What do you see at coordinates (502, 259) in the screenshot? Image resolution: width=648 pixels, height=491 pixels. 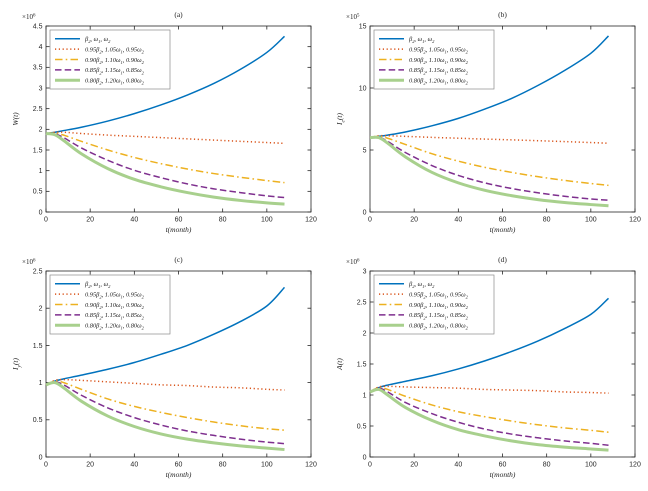 I see `plot-title: (d)` at bounding box center [502, 259].